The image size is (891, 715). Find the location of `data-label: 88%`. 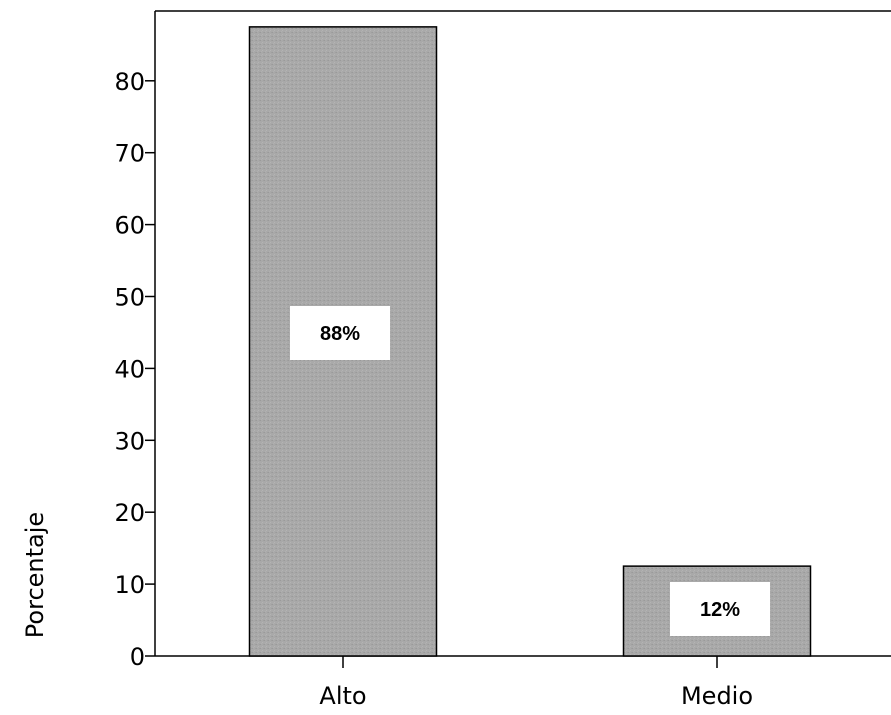

data-label: 88% is located at coordinates (340, 334).